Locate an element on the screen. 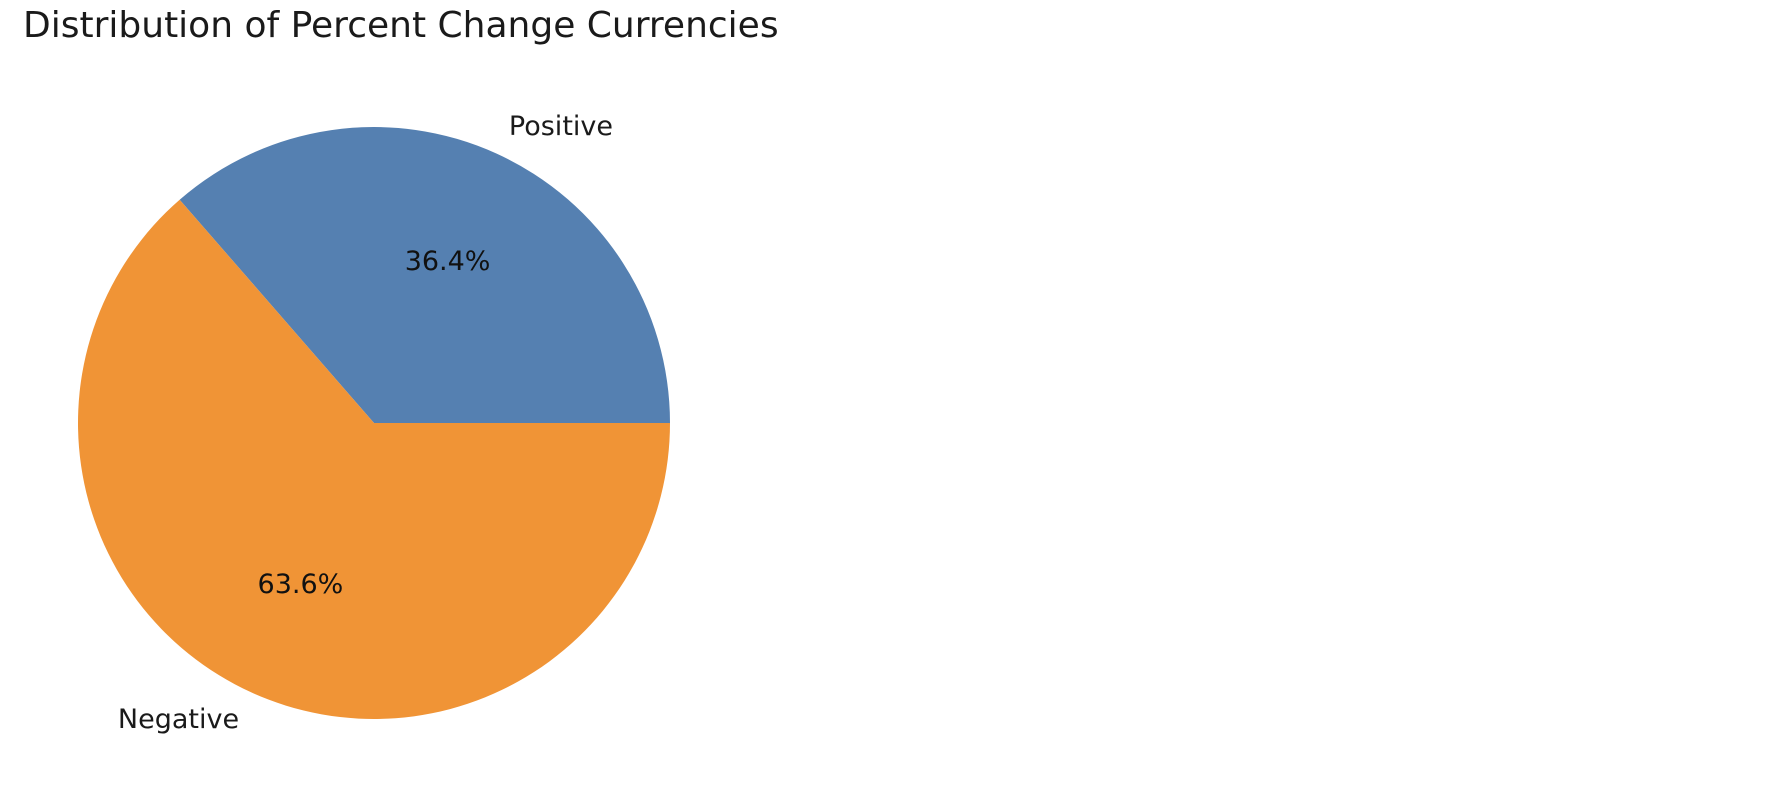 The image size is (1786, 812). slice-label-positive: Positive is located at coordinates (561, 126).